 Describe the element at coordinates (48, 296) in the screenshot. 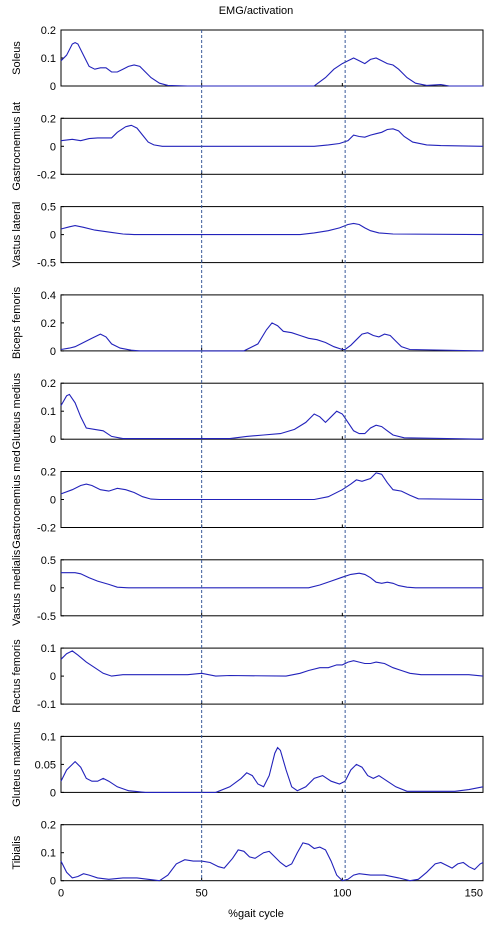

I see `y-tick-label: 0.4` at that location.